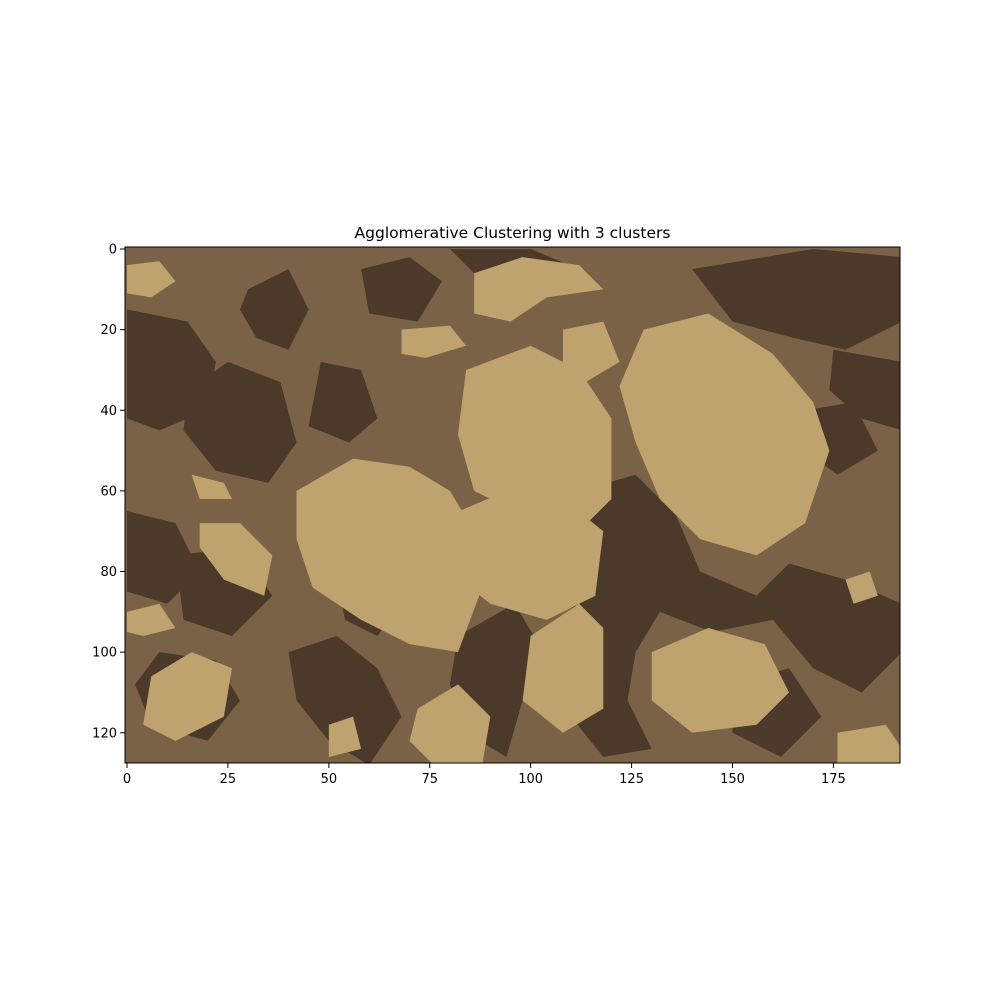 The width and height of the screenshot is (1000, 1000). Describe the element at coordinates (329, 779) in the screenshot. I see `x-tick-label: 50` at that location.